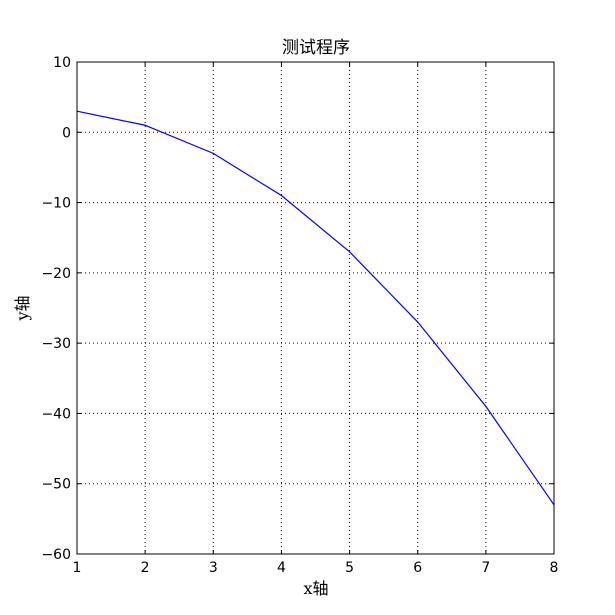 This screenshot has height=615, width=615. I want to click on y-tick-label: −50, so click(56, 485).